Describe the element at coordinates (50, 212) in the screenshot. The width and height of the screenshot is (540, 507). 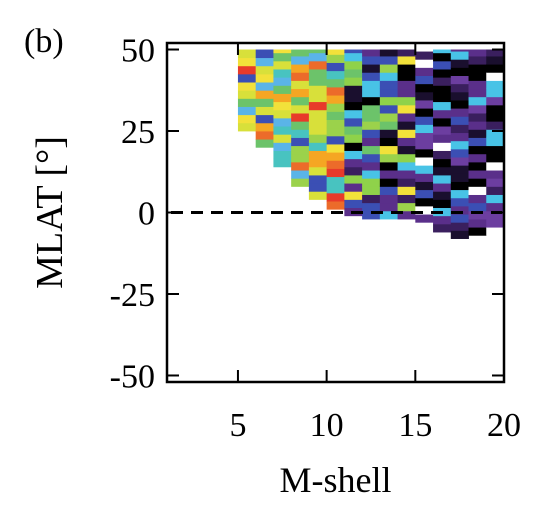
I see `y-axis-label: MLAT [°]` at that location.